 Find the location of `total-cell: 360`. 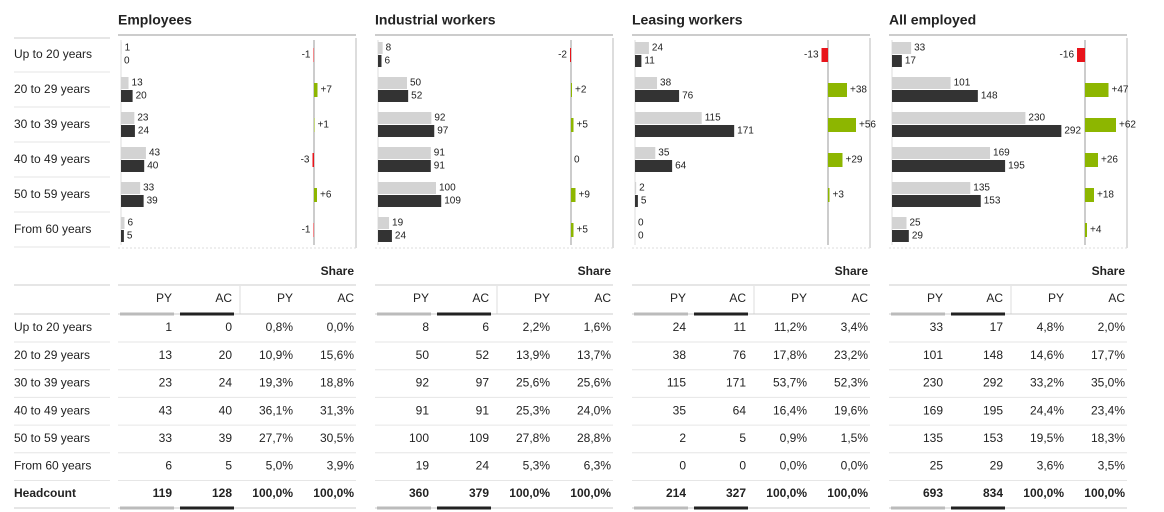

total-cell: 360 is located at coordinates (419, 493).